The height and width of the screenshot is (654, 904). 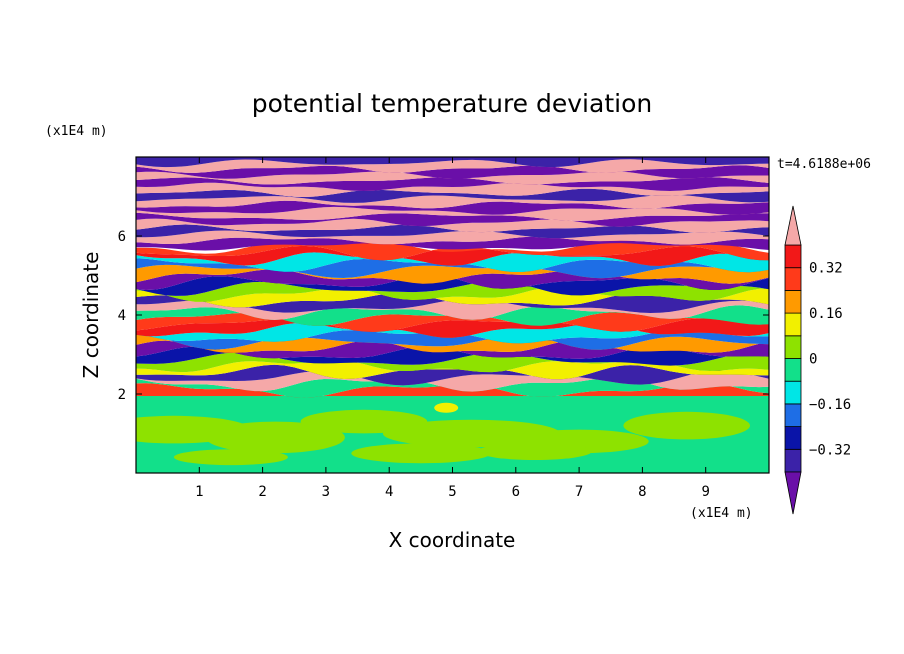 What do you see at coordinates (516, 492) in the screenshot?
I see `x-tick-label: 6` at bounding box center [516, 492].